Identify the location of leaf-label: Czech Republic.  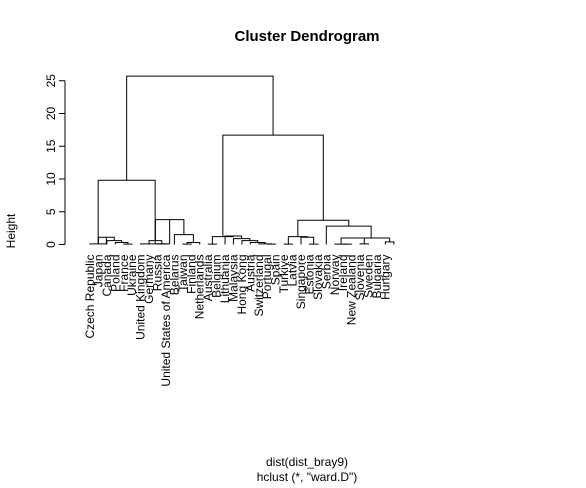
(90, 297).